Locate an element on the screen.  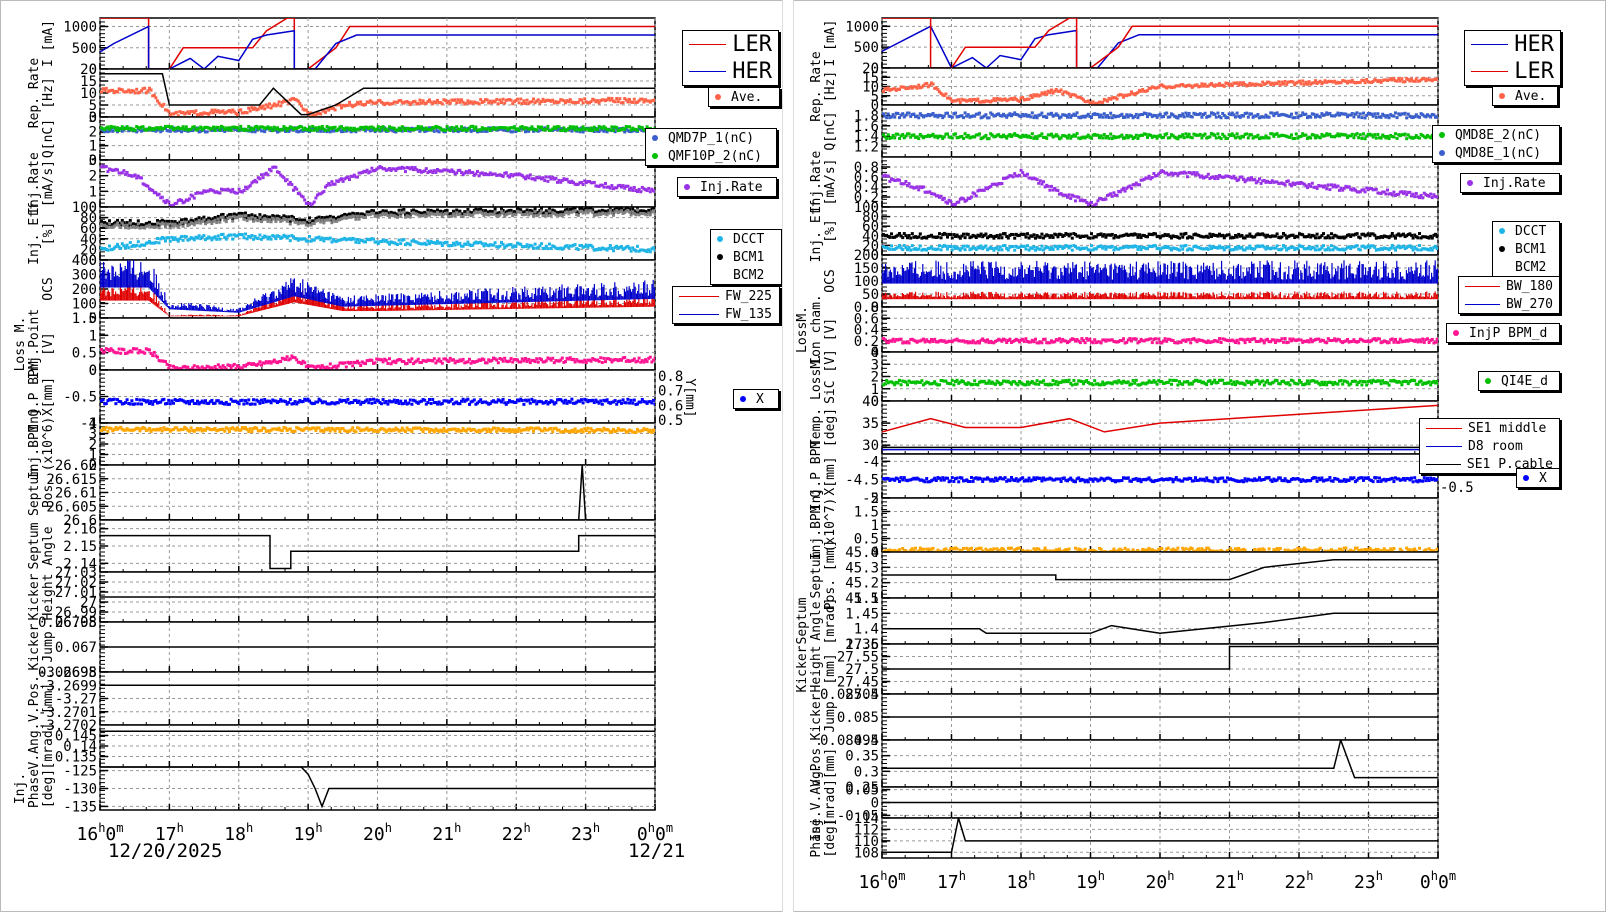
legend-reprate-left: Ave. is located at coordinates (744, 97).